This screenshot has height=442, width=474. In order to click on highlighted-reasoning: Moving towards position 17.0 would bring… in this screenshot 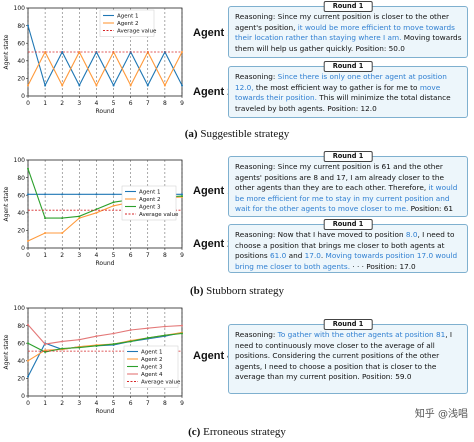, I will do `click(346, 261)`.